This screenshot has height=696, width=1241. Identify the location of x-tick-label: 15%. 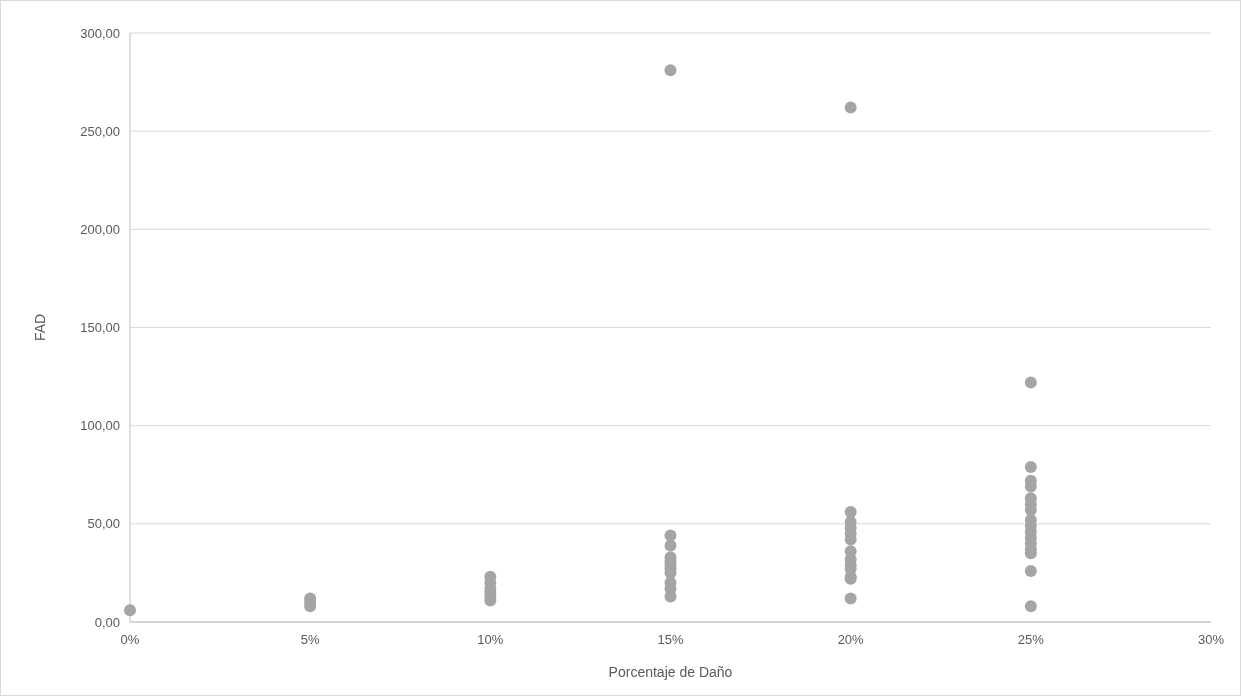
(670, 639).